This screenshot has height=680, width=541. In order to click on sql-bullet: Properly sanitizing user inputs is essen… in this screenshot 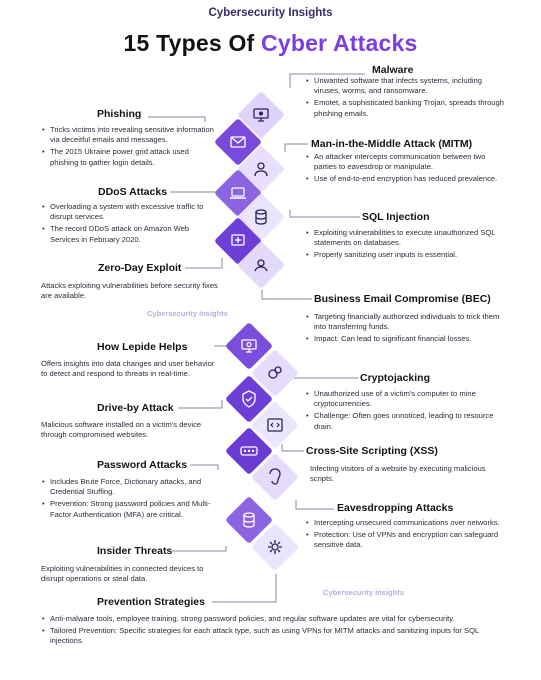, I will do `click(405, 255)`.